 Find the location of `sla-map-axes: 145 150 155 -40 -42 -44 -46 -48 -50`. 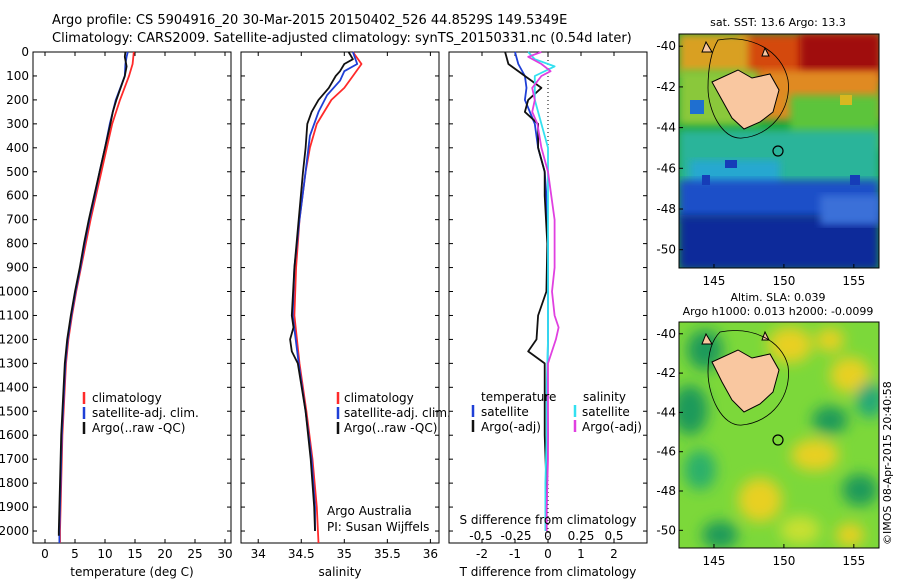

sla-map-axes: 145 150 155 -40 -42 -44 -46 -48 -50 is located at coordinates (760, 447).